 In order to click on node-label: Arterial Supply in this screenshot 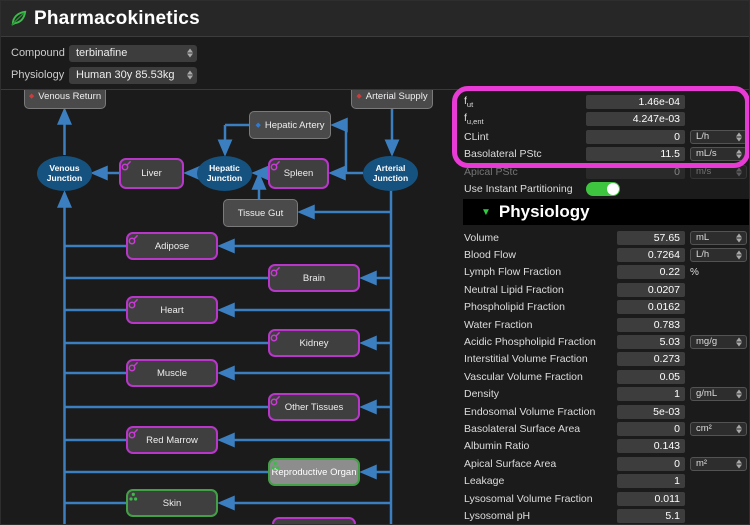, I will do `click(396, 96)`.